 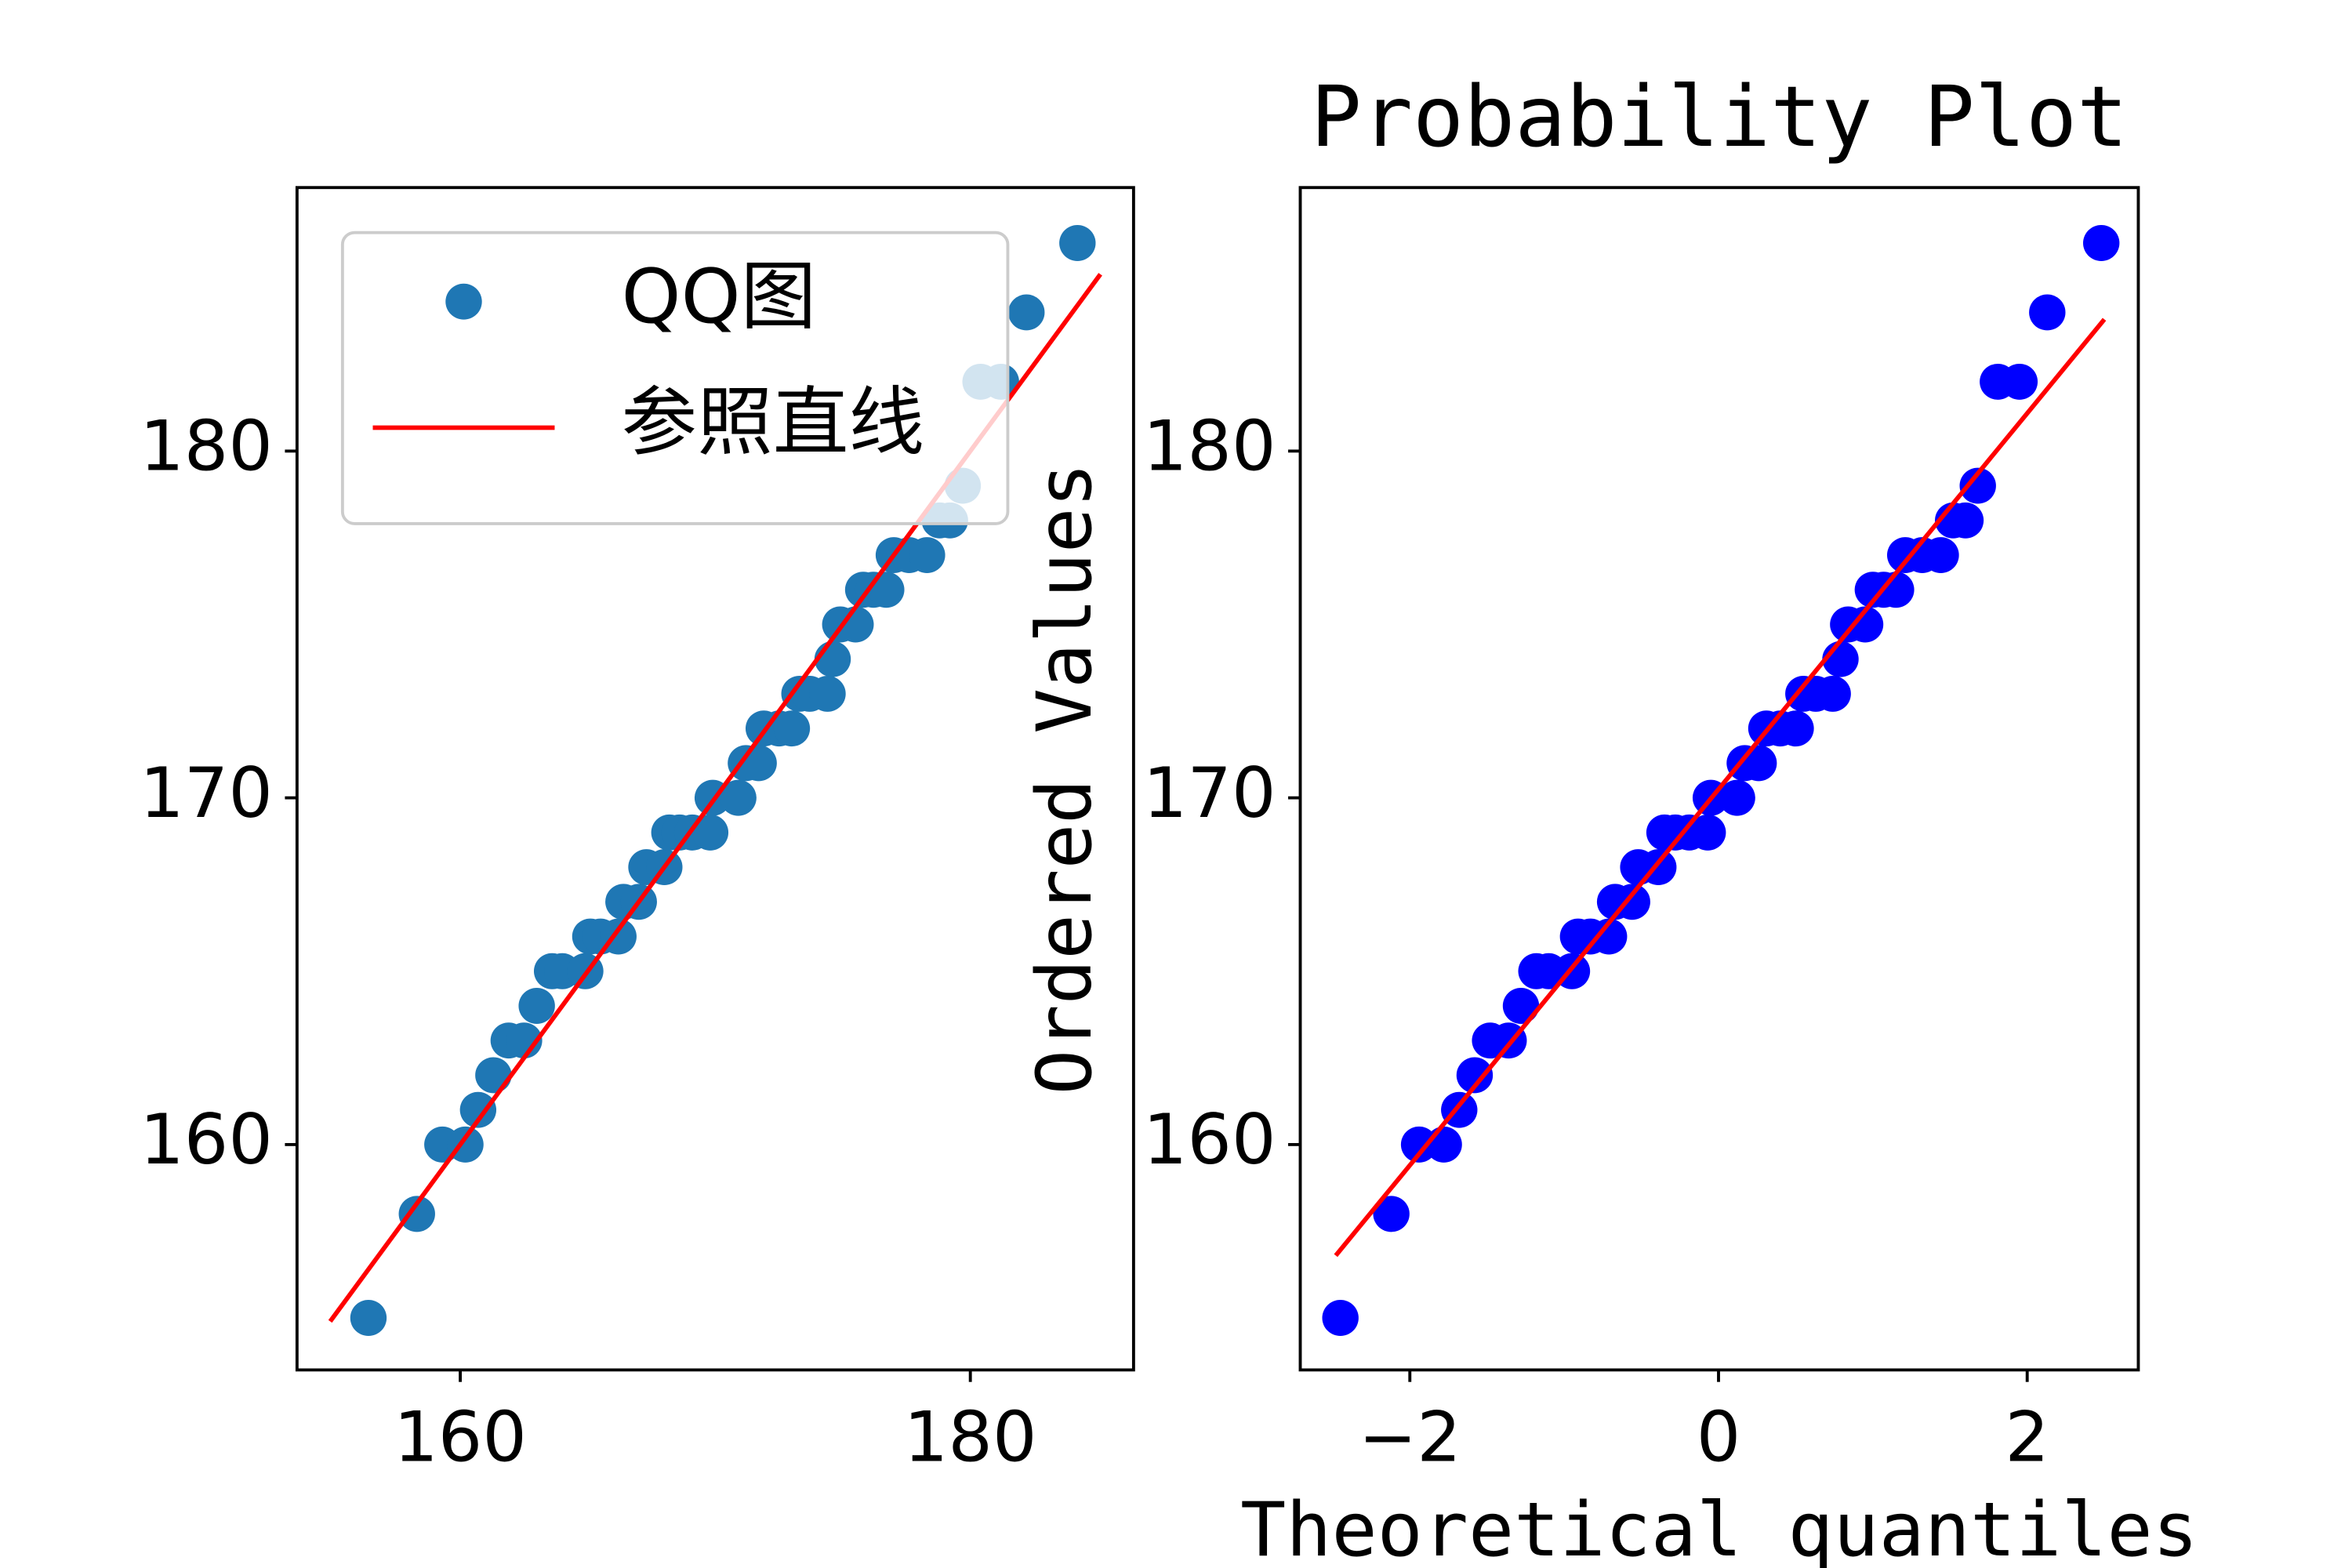 I want to click on legend-box, so click(x=675, y=377).